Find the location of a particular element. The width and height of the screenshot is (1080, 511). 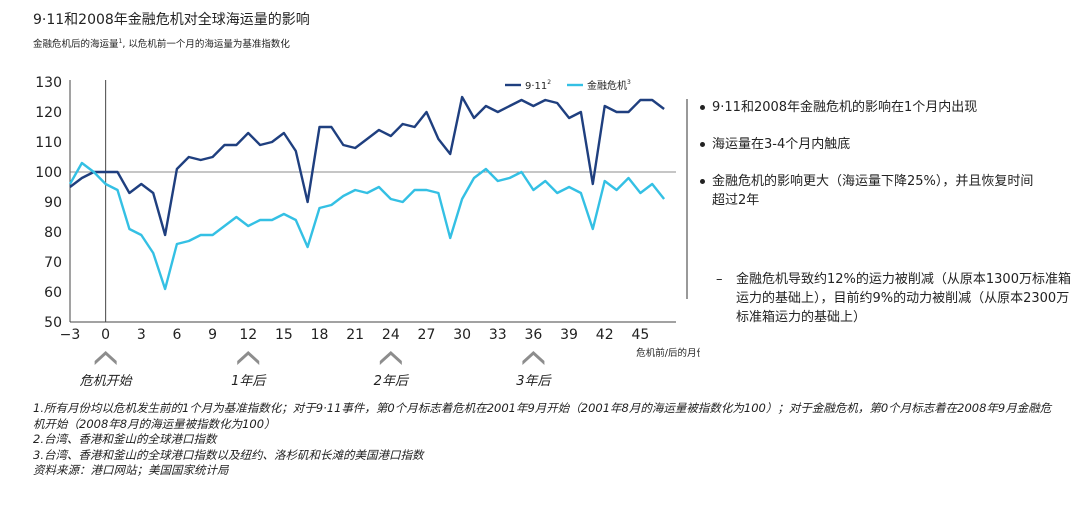

key-point: 海运量在3-4个月内触底 is located at coordinates (872, 144).